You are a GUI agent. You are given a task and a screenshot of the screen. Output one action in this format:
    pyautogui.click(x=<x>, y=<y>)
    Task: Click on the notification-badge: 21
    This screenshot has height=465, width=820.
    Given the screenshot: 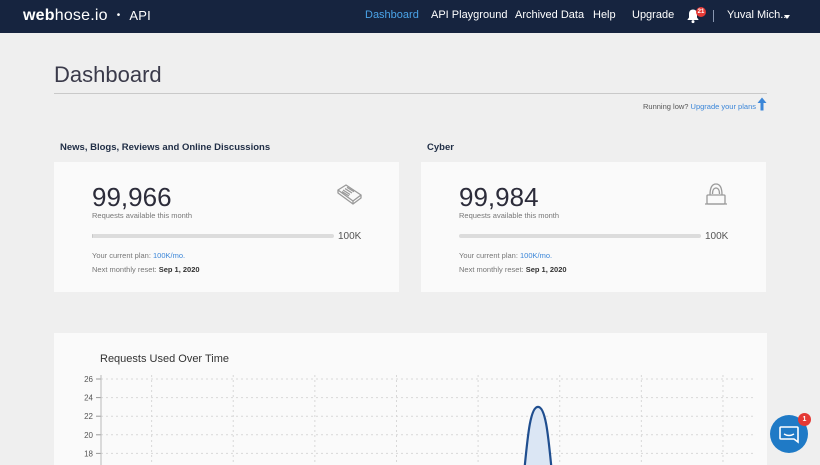 What is the action you would take?
    pyautogui.click(x=701, y=12)
    